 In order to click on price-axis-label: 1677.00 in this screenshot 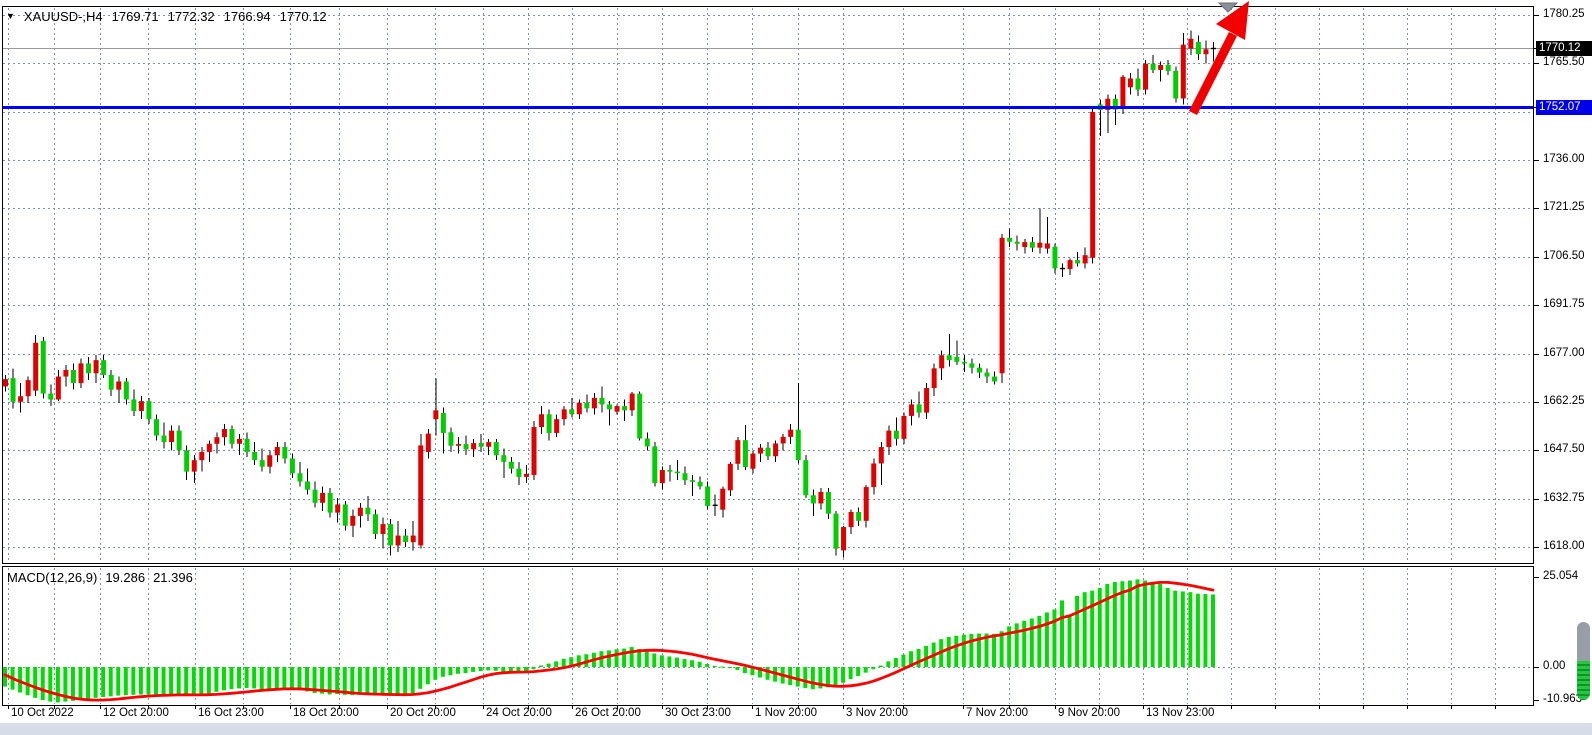, I will do `click(1564, 353)`.